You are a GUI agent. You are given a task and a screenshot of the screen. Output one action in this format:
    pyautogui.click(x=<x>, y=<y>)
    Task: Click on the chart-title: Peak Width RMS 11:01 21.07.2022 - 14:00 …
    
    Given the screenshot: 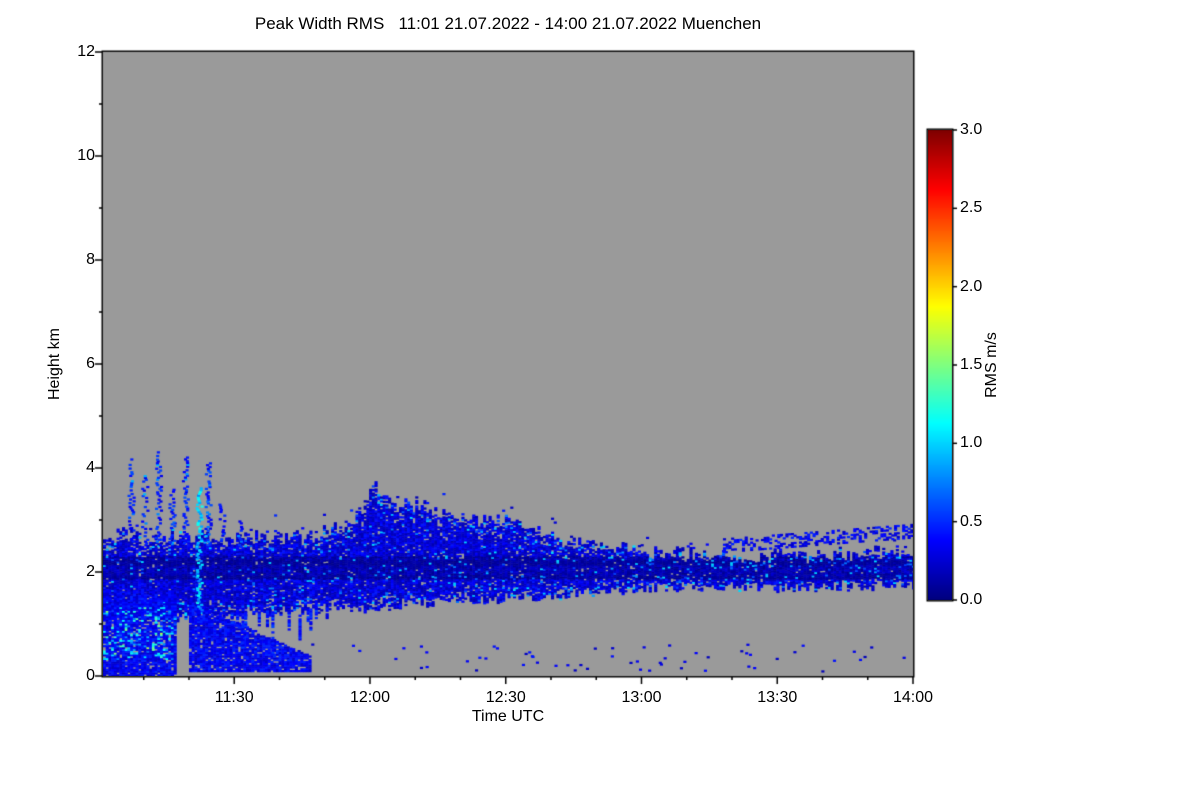 What is the action you would take?
    pyautogui.click(x=508, y=23)
    